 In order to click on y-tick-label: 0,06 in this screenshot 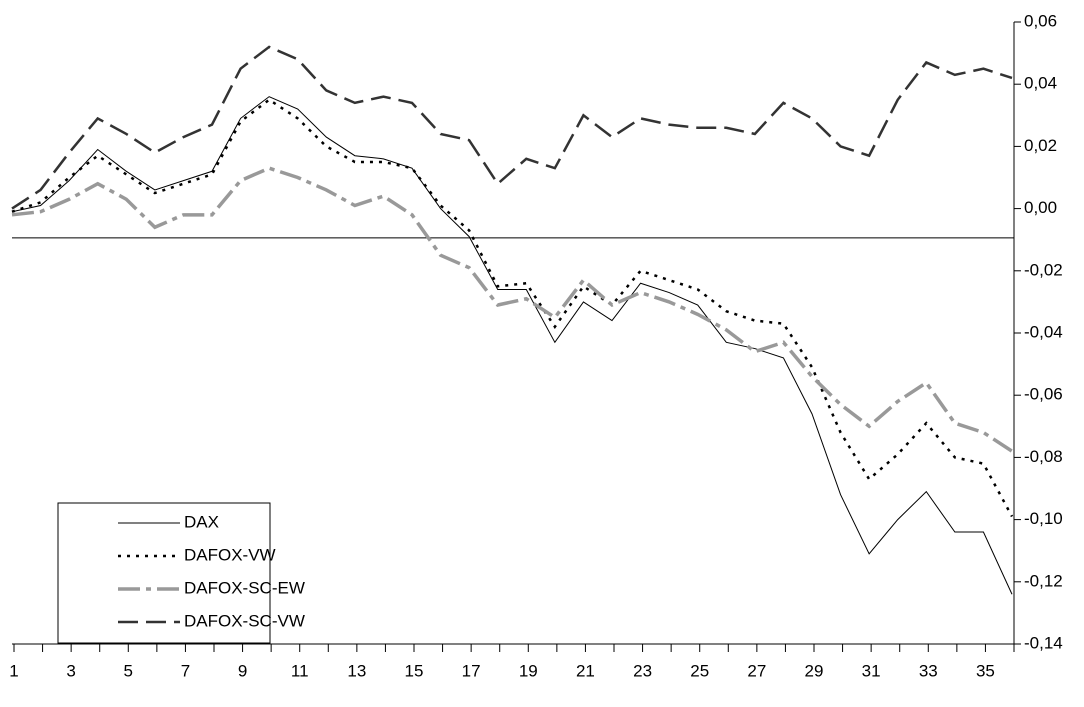, I will do `click(1040, 20)`.